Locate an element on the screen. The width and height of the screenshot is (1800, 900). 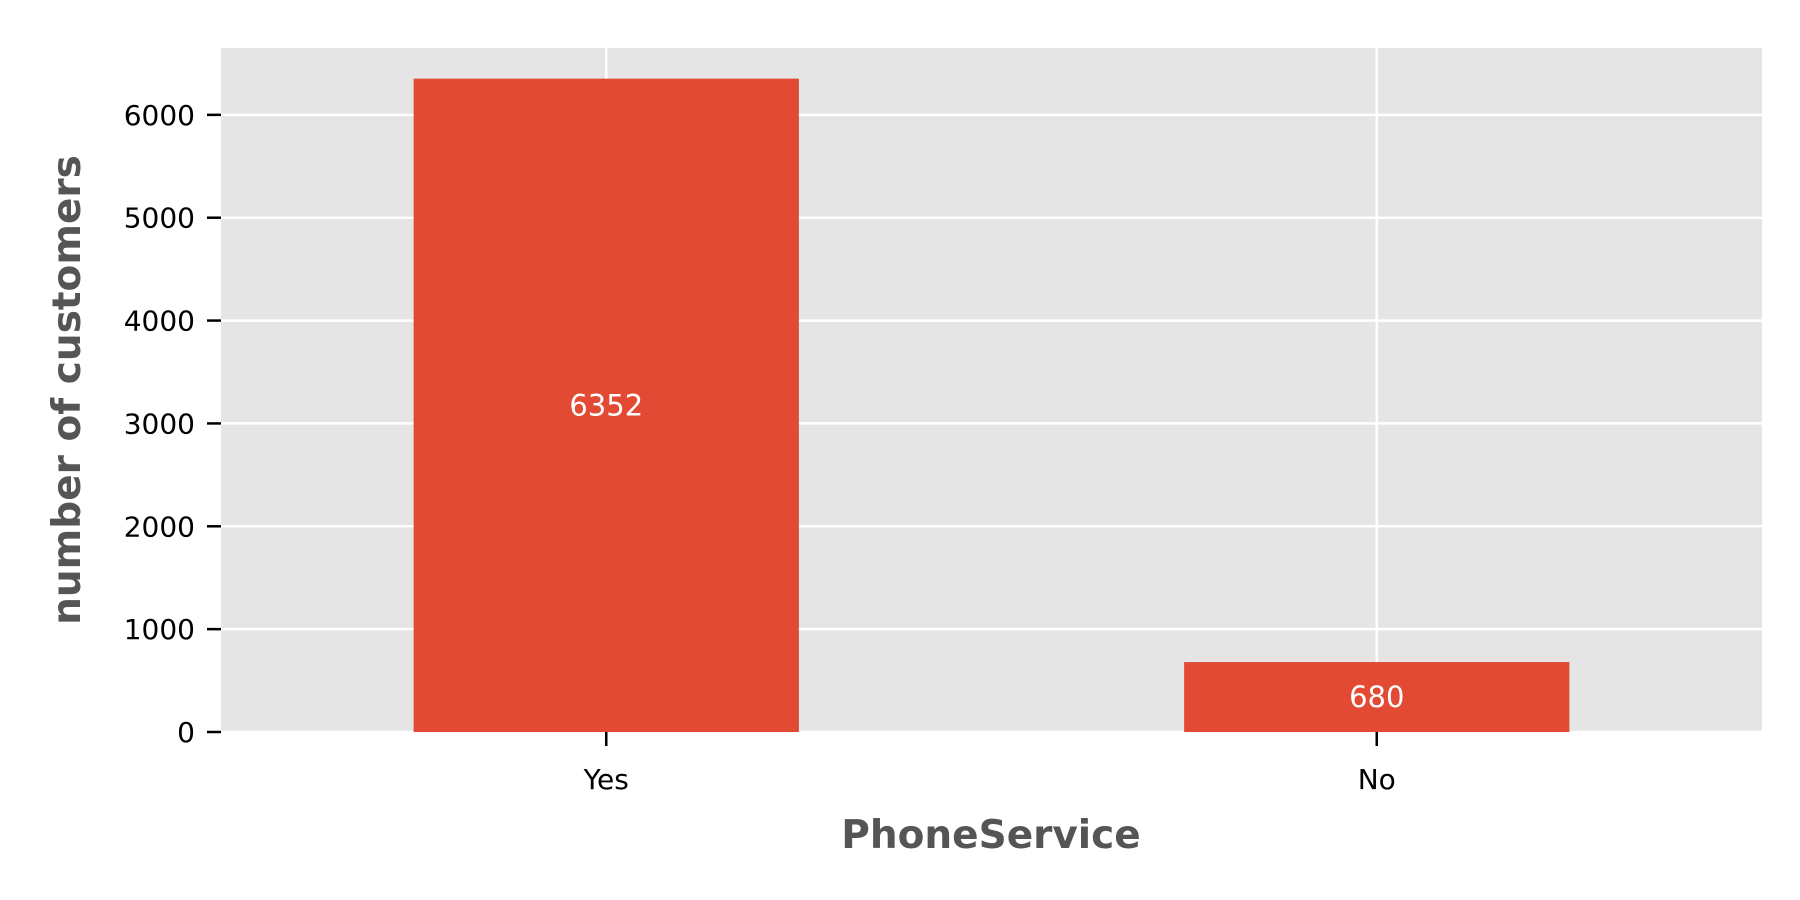
y-tick-label: 5000 is located at coordinates (159, 218).